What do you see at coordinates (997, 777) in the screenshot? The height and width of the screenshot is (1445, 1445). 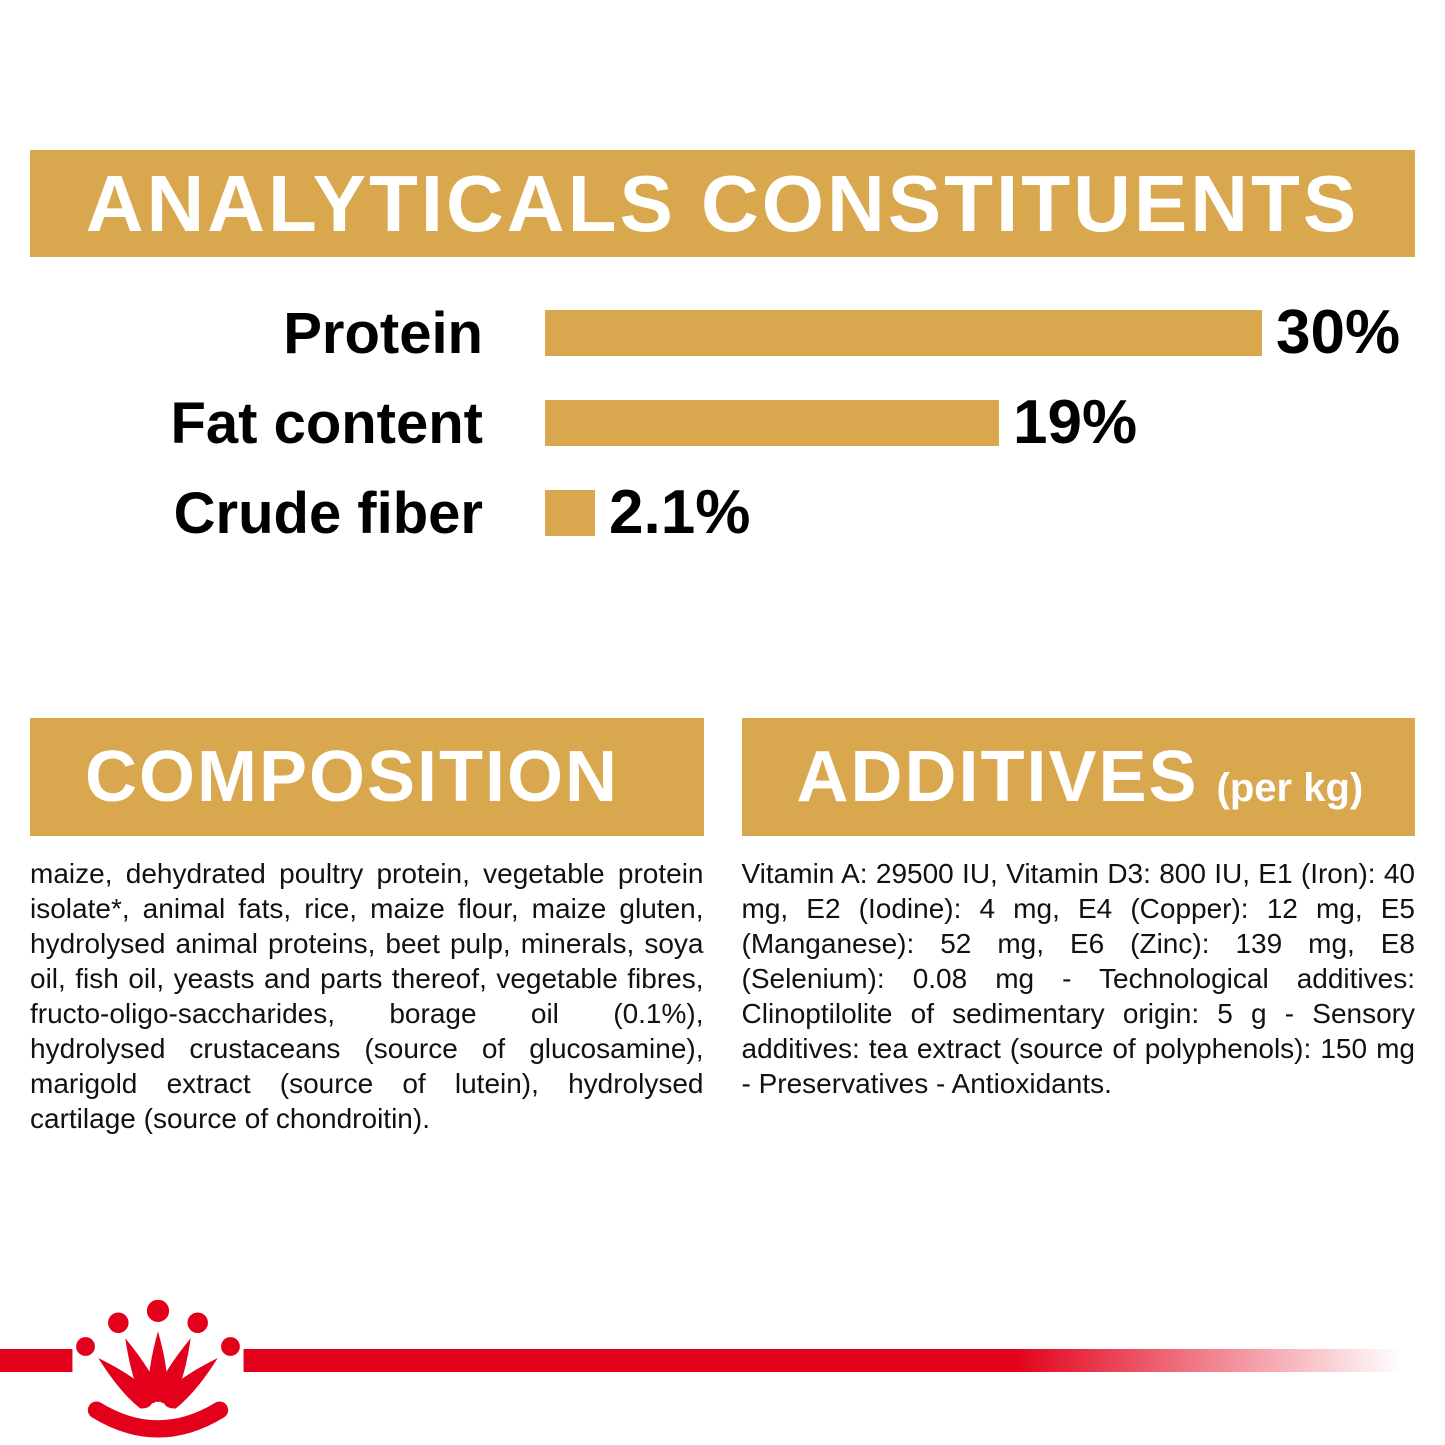 I see `additives-title-text: ADDITIVES` at bounding box center [997, 777].